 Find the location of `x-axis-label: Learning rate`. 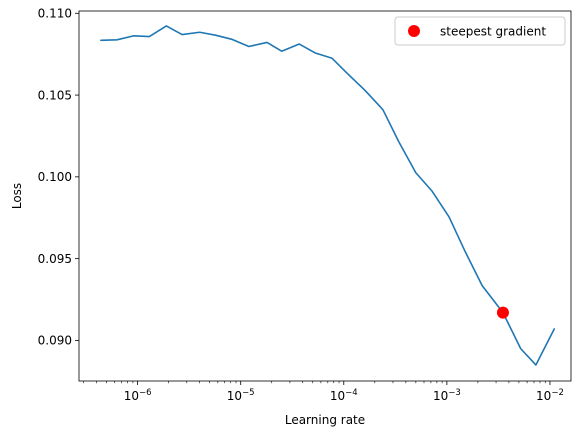

x-axis-label: Learning rate is located at coordinates (325, 420).